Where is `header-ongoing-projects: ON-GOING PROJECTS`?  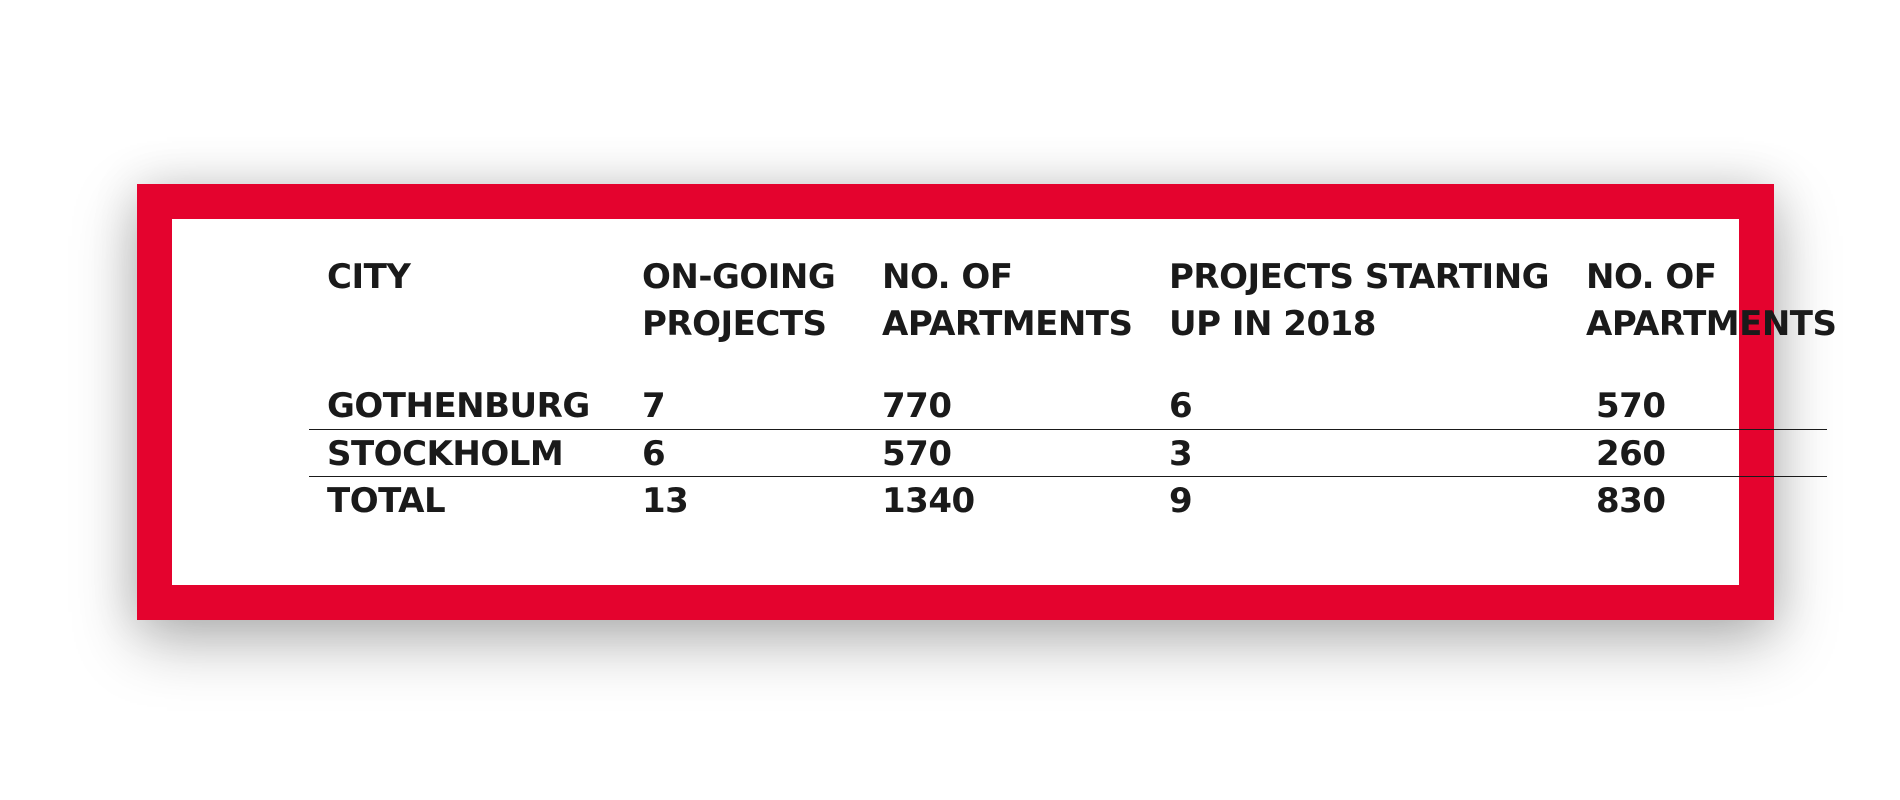 header-ongoing-projects: ON-GOING PROJECTS is located at coordinates (739, 300).